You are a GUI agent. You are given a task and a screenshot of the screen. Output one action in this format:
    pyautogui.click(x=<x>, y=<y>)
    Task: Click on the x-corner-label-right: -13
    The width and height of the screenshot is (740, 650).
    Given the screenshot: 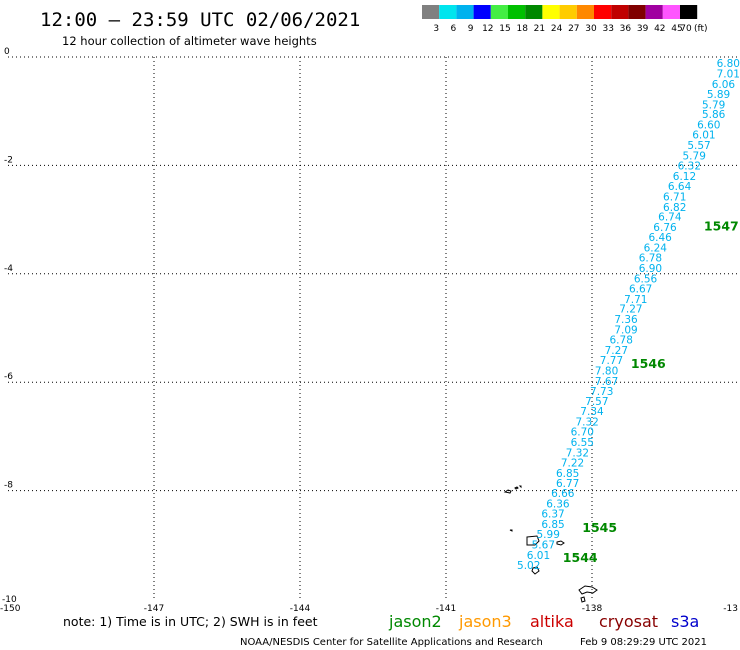 What is the action you would take?
    pyautogui.click(x=730, y=609)
    